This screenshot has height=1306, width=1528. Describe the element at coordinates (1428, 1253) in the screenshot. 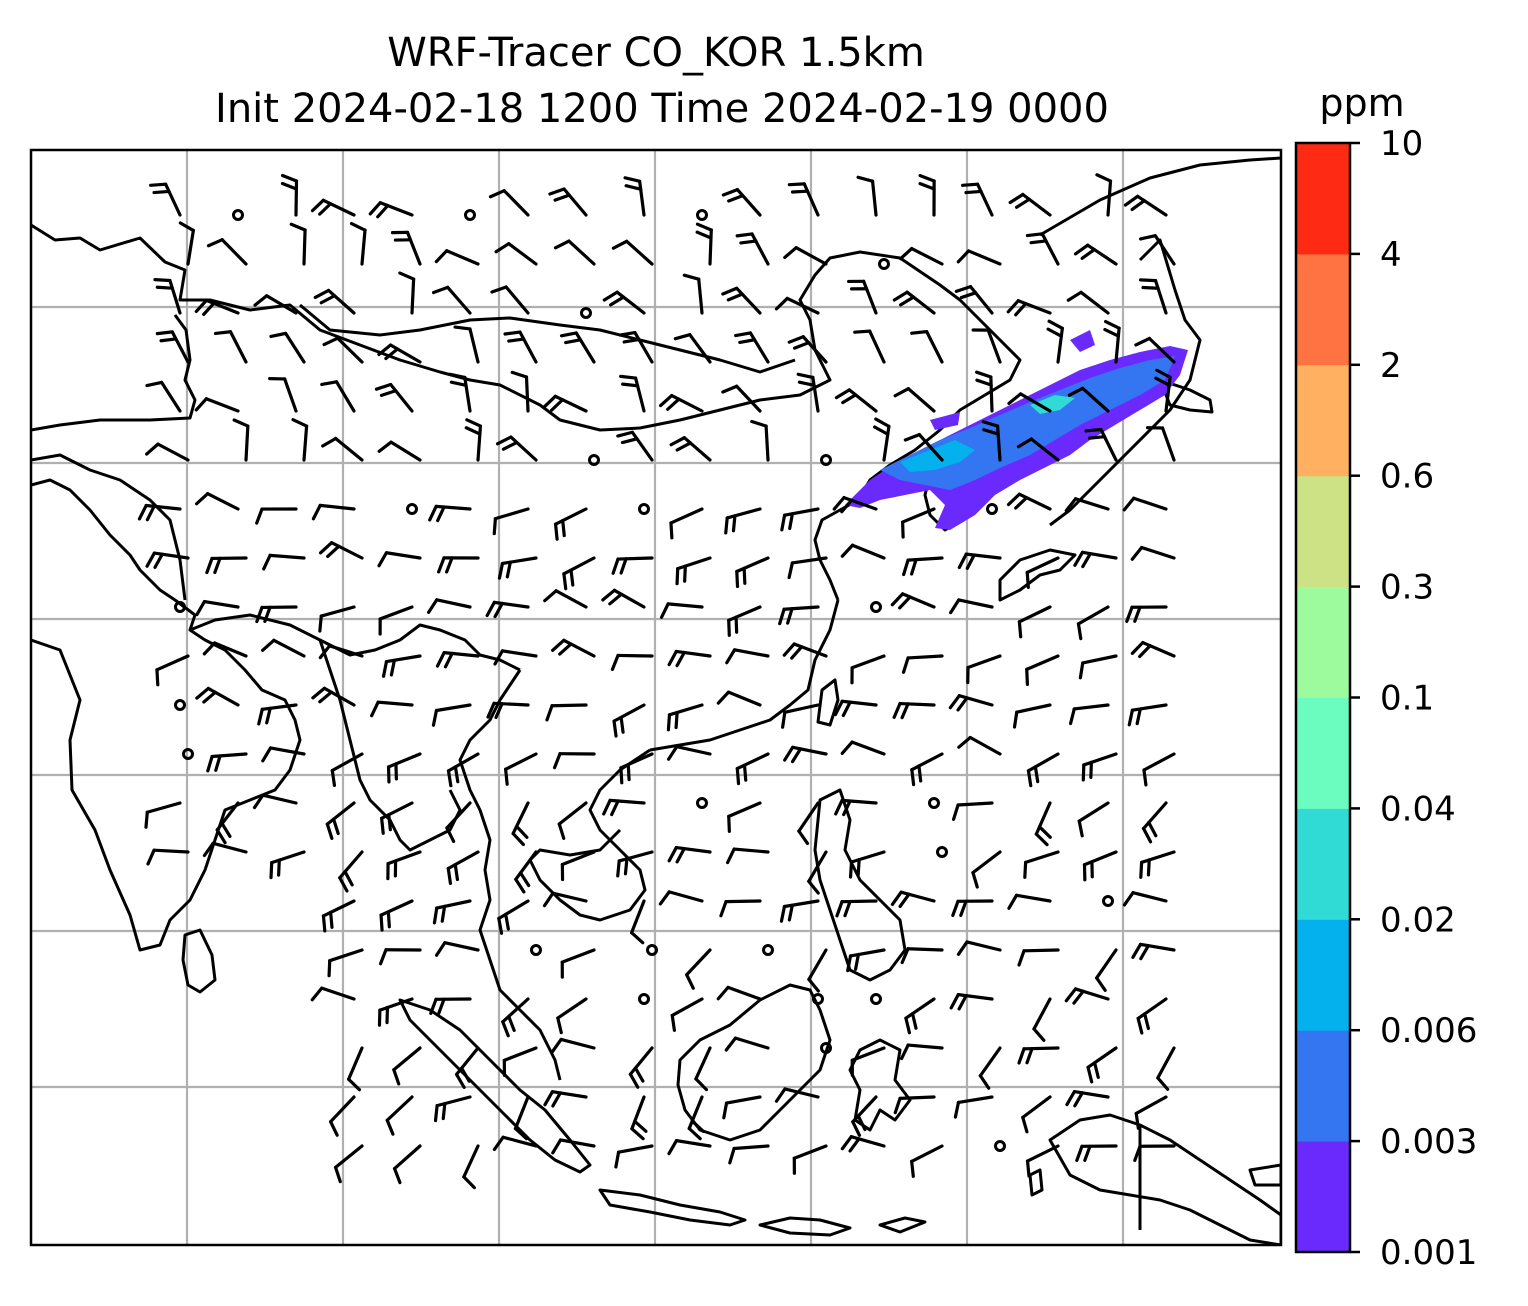

I see `colorbar-tick-label: 0.001` at that location.